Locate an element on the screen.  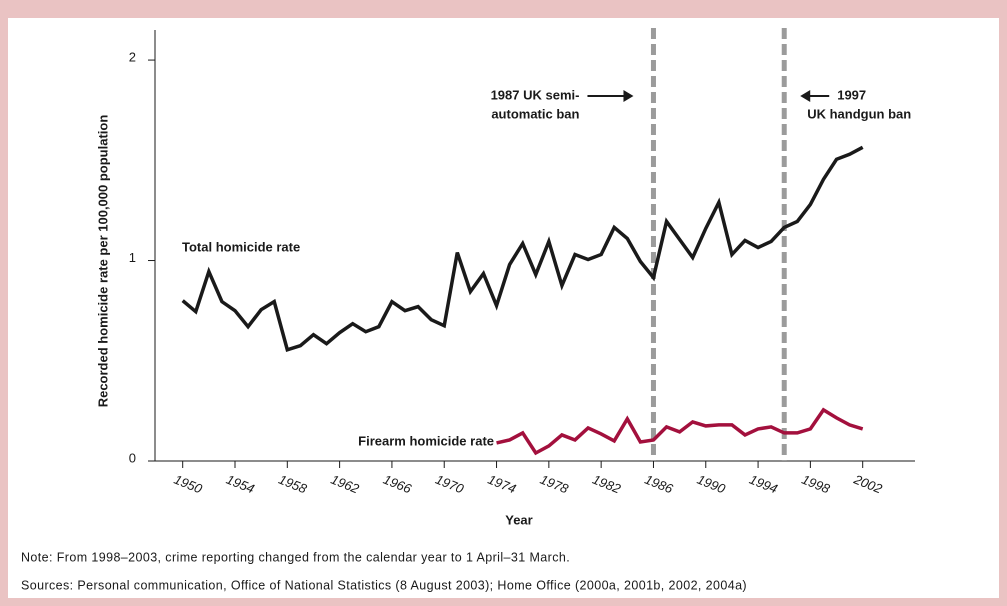
y-tick-label: 1 is located at coordinates (132, 257).